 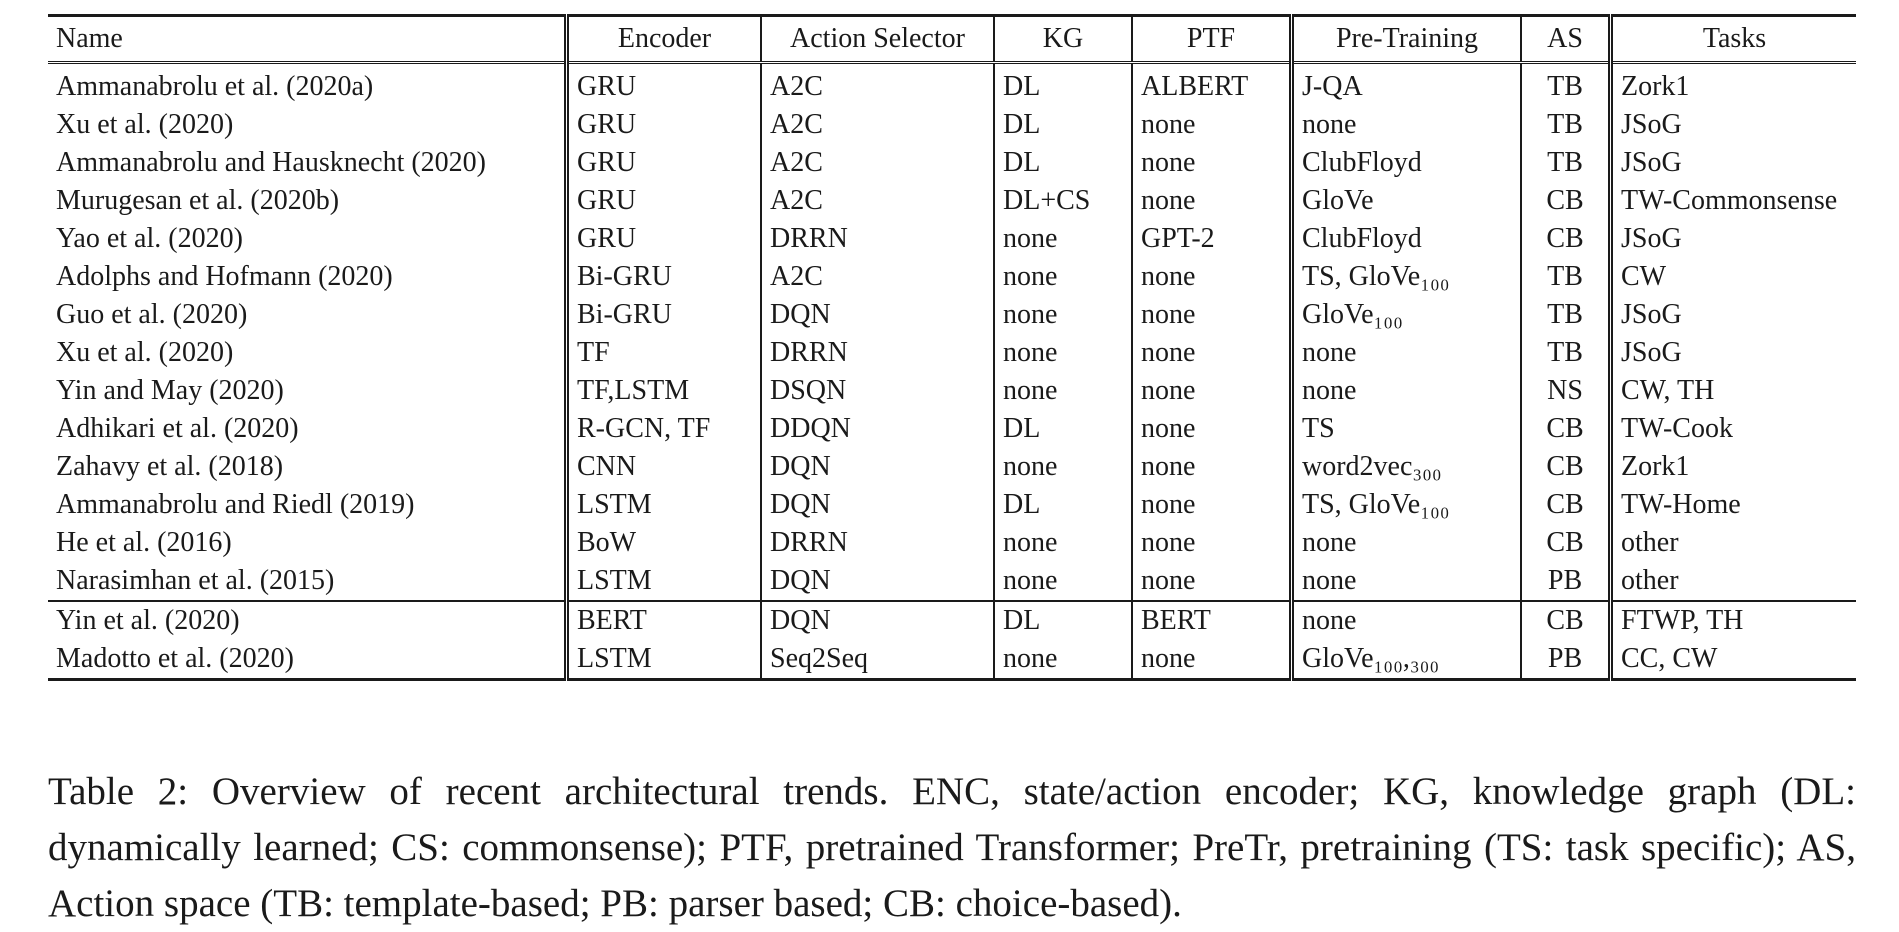 What do you see at coordinates (1211, 620) in the screenshot?
I see `cell-ptf: BERT` at bounding box center [1211, 620].